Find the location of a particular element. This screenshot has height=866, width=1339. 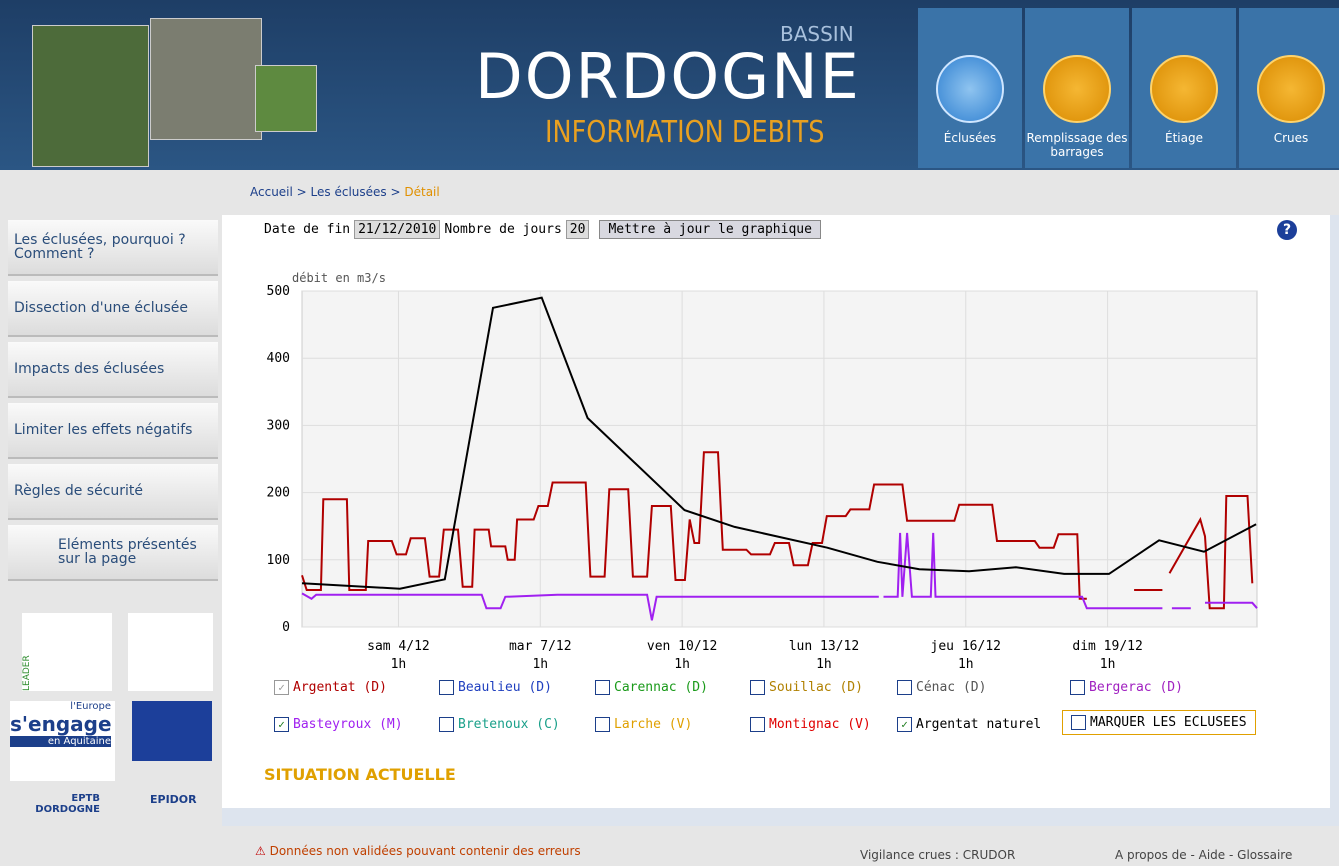

nav-button: Remplissage des barrages is located at coordinates (1077, 88).